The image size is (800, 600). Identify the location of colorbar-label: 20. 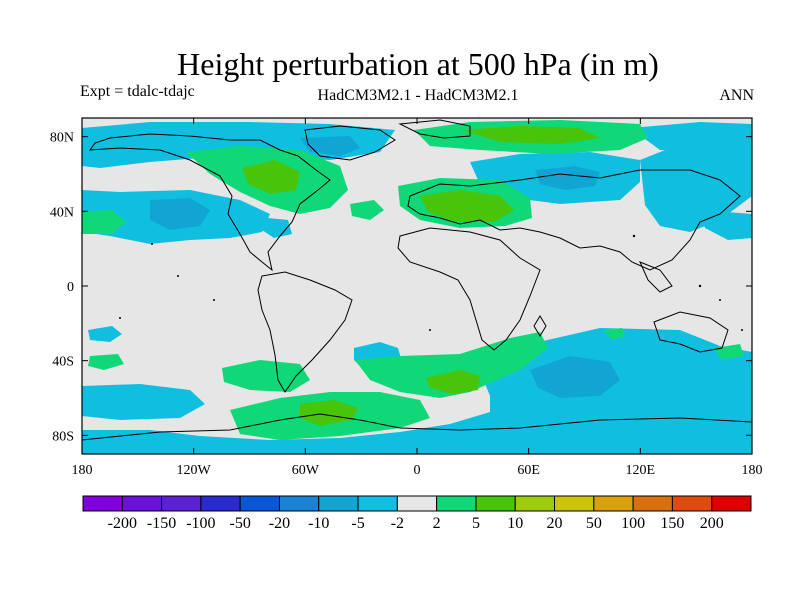
(555, 523).